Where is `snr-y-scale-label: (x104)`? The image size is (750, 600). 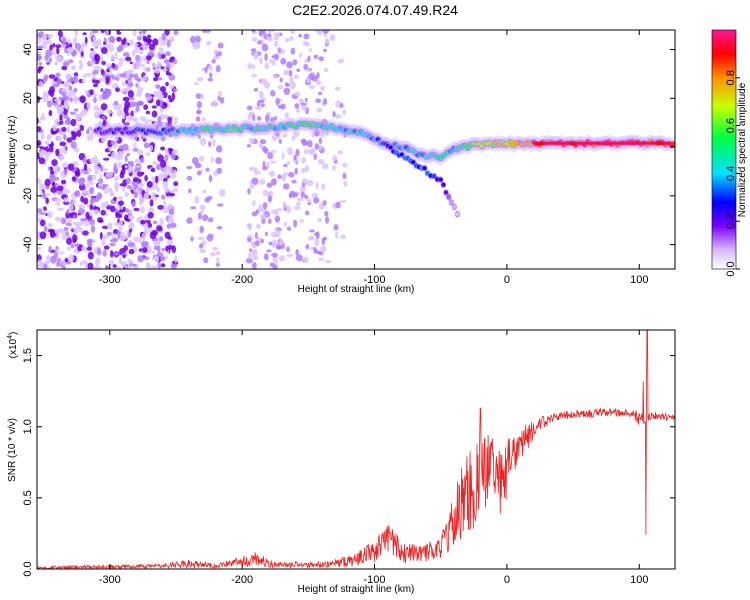
snr-y-scale-label: (x104) is located at coordinates (13, 345).